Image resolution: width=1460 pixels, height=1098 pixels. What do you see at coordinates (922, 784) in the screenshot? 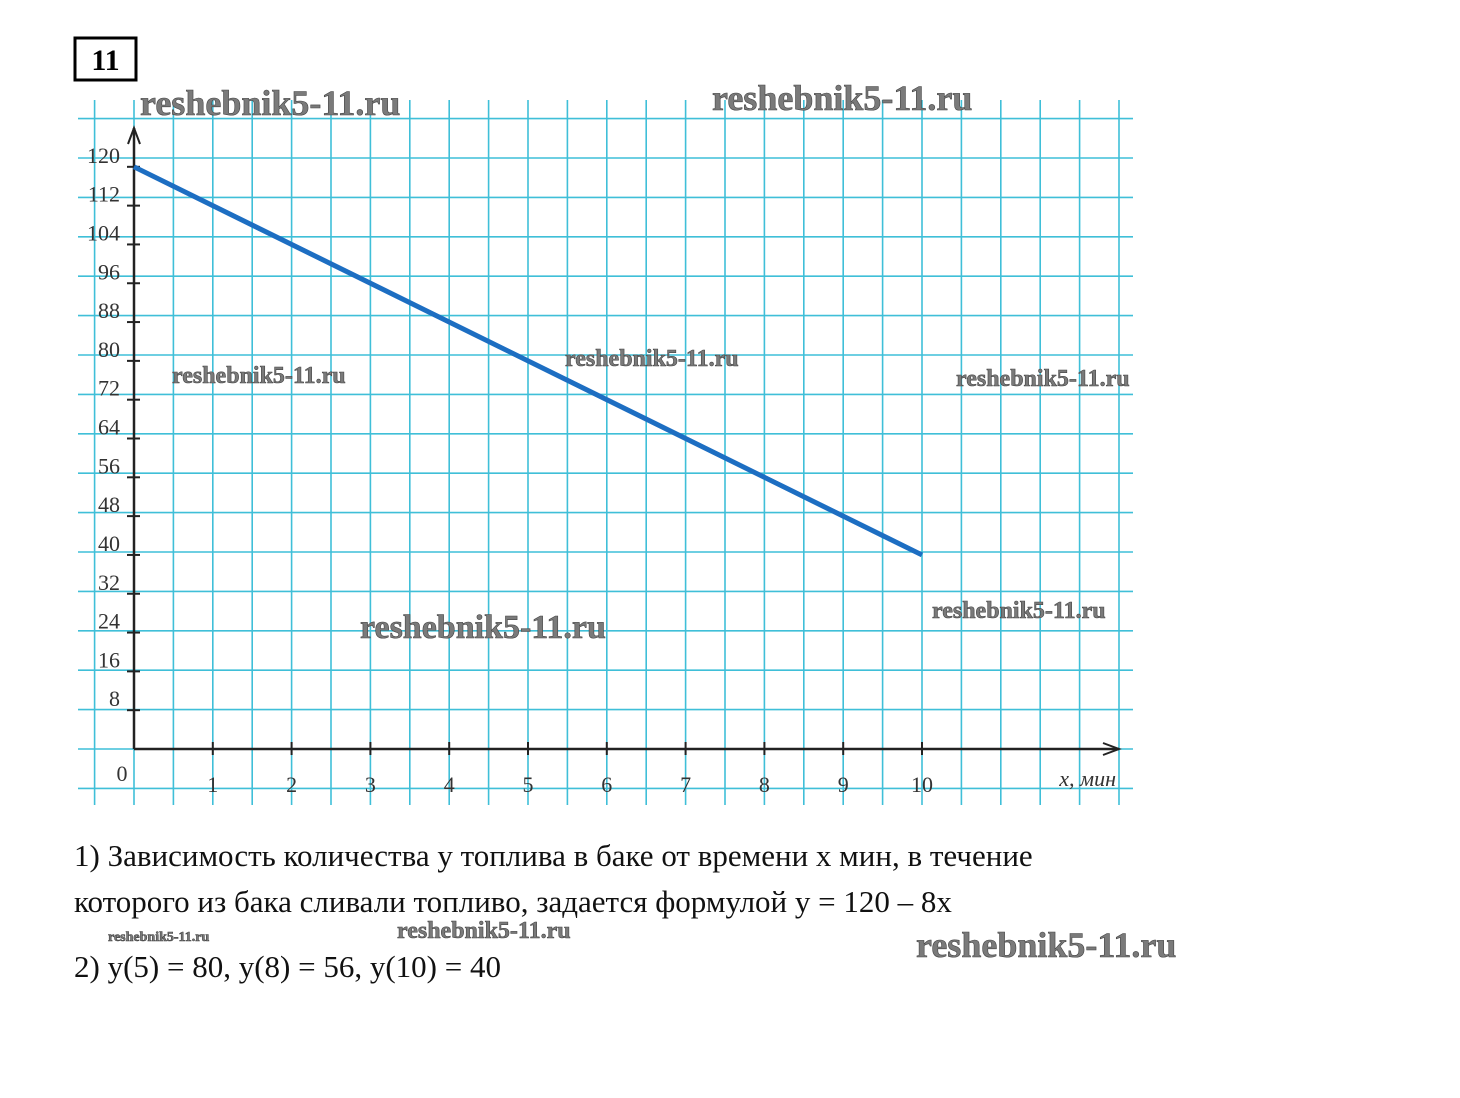
I see `x-tick-label: 10` at bounding box center [922, 784].